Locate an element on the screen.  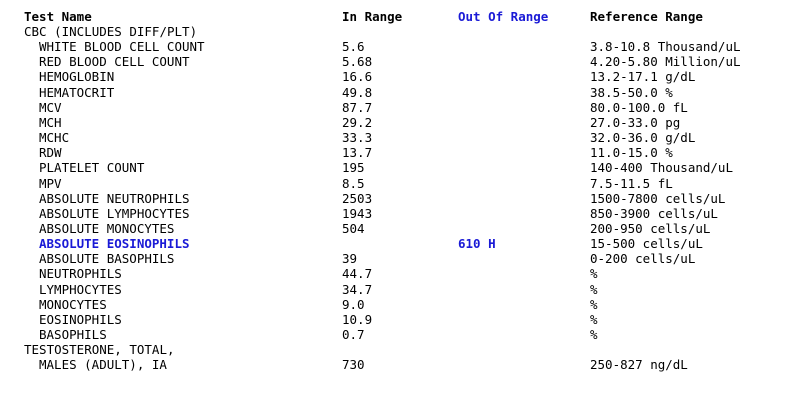
table-row: MPV 8.5 7.5-11.5 fL is located at coordinates (396, 183).